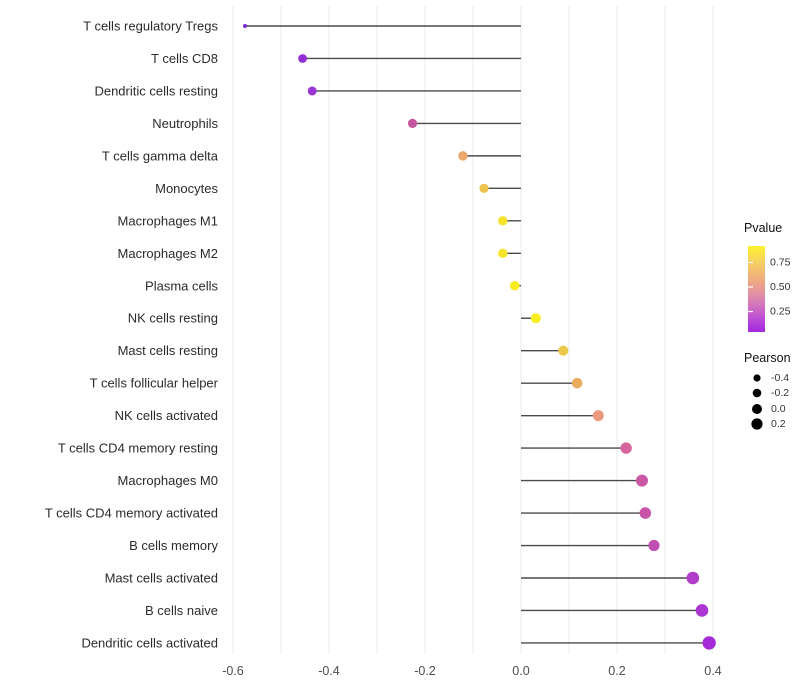 Image resolution: width=800 pixels, height=700 pixels. I want to click on y-axis-label: Macrophages M2, so click(168, 253).